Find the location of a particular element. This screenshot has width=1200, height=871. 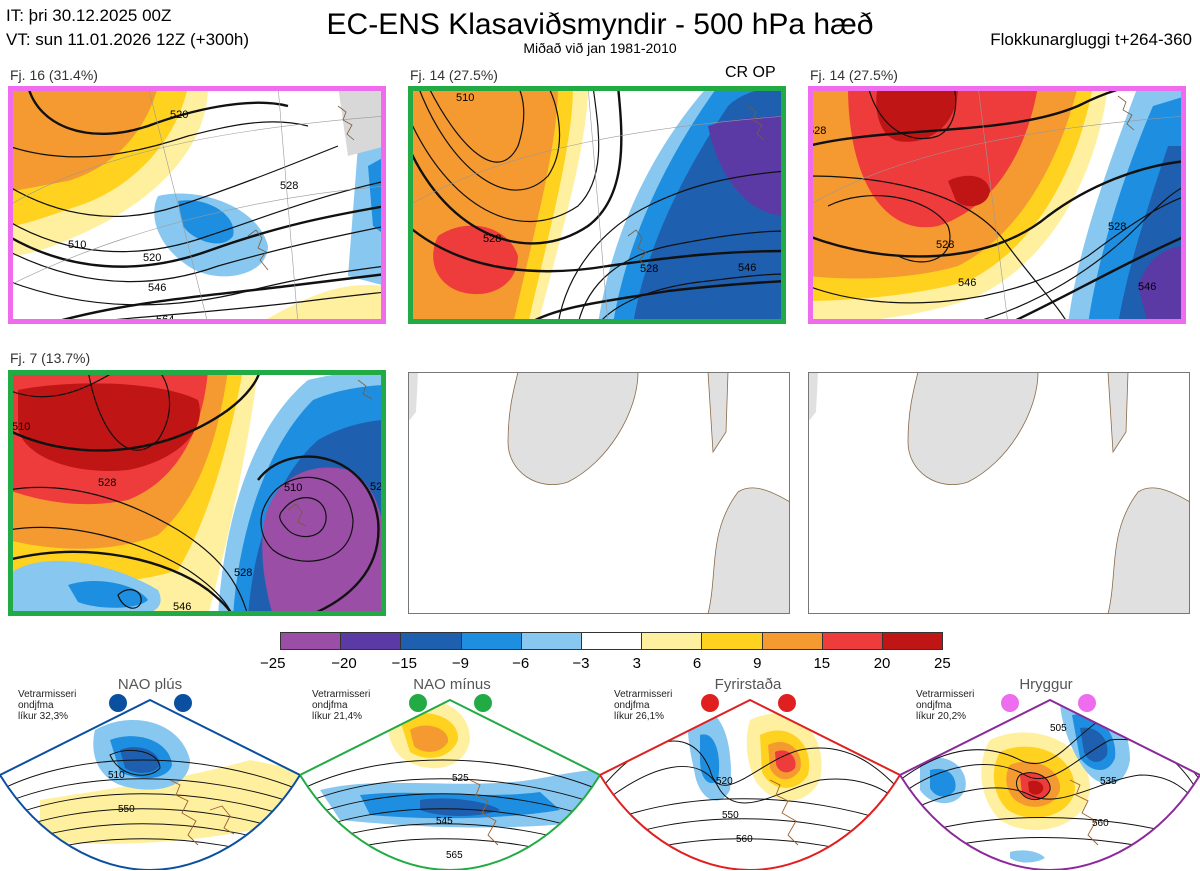

cluster-map-3-graphic: 528 528 546 528 546 is located at coordinates (997, 205).